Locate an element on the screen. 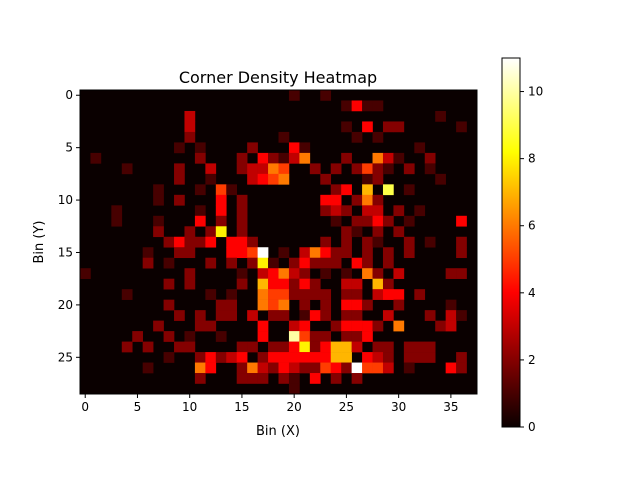  x-axis-ticks: 0 5 10 15 20 25 30 35 is located at coordinates (270, 404).